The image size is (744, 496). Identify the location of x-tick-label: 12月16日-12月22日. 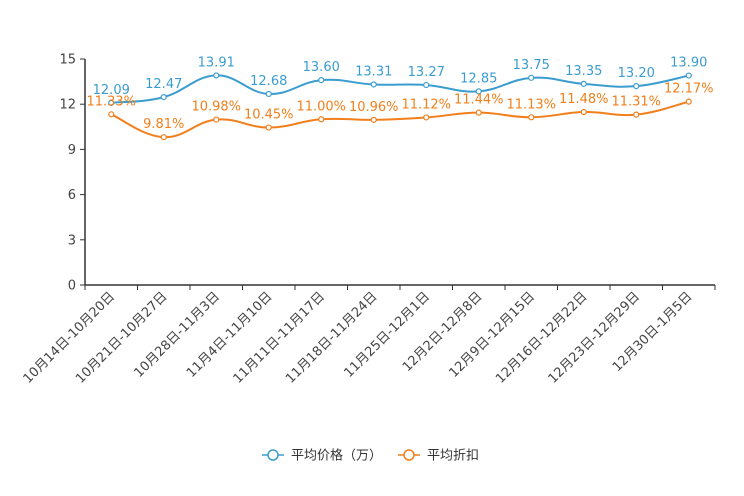
(541, 337).